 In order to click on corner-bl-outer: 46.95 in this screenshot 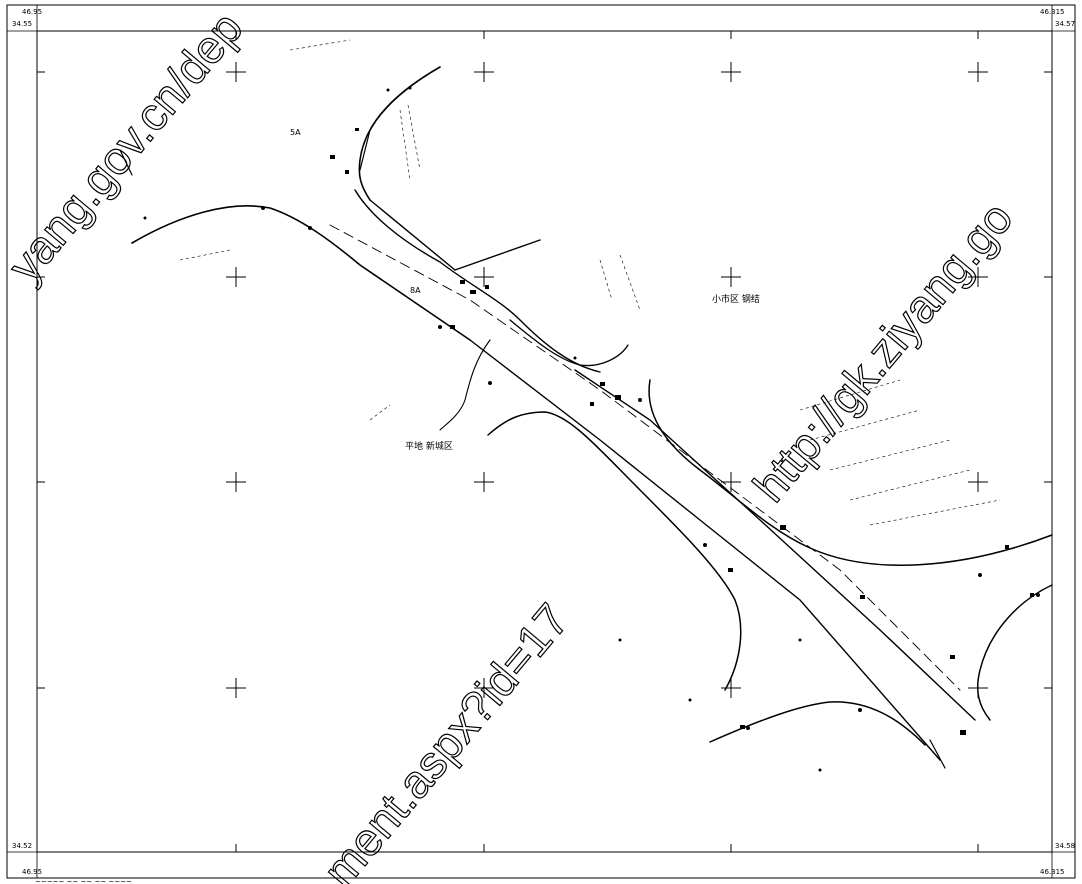, I will do `click(32, 872)`.